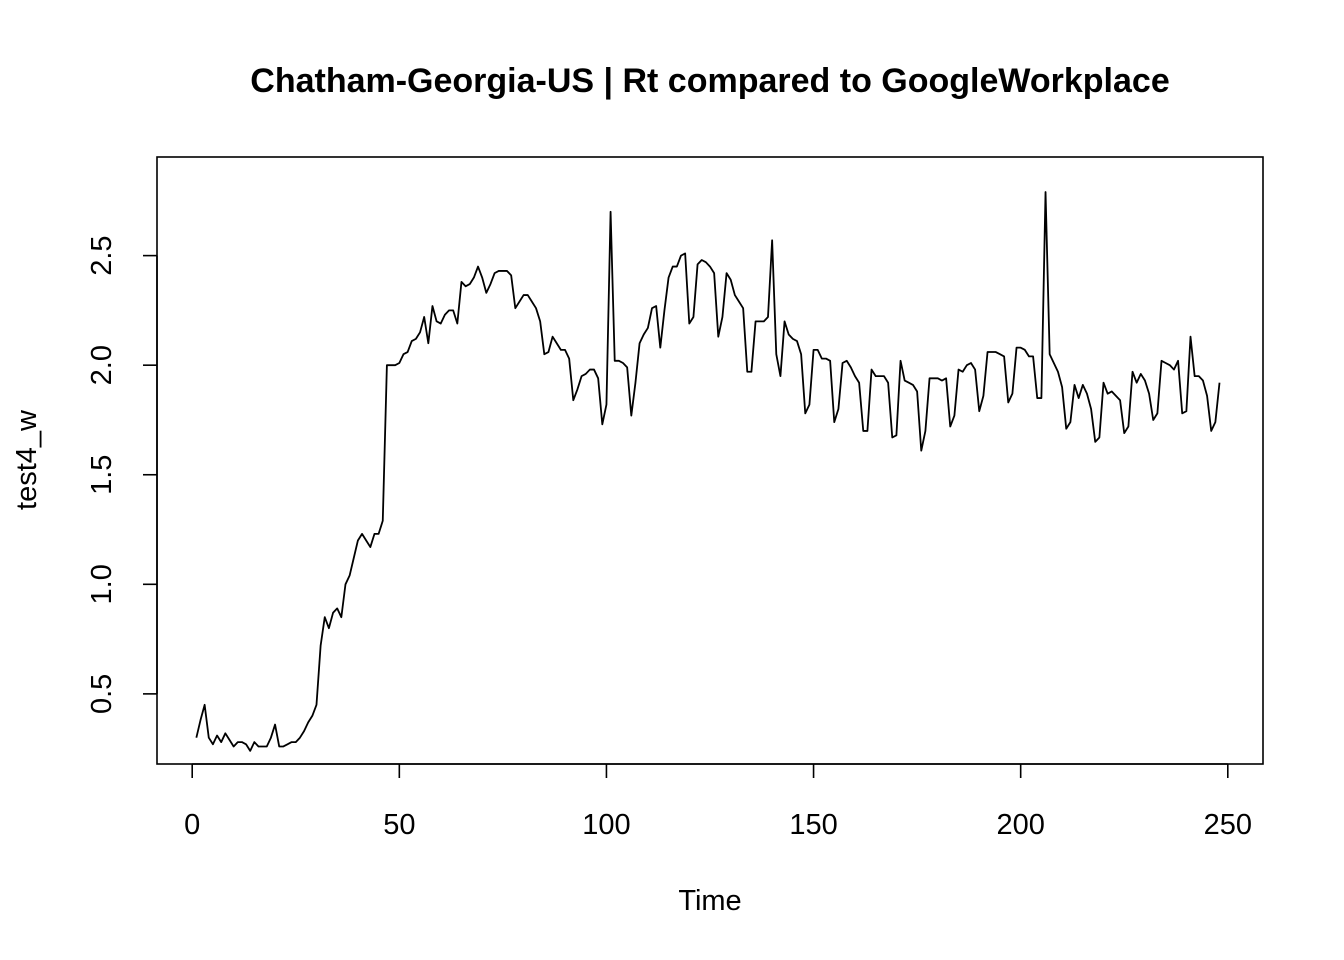 The width and height of the screenshot is (1344, 960). I want to click on x-tick-label: 0, so click(192, 825).